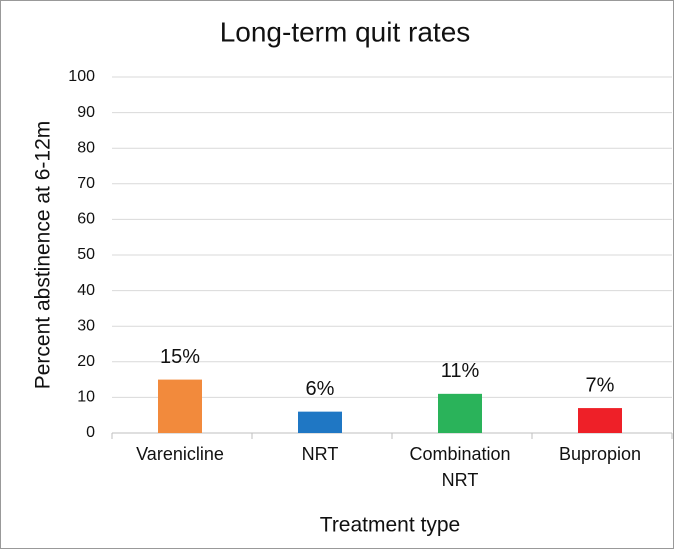 This screenshot has width=674, height=549. I want to click on y-tick-label: 100, so click(81, 76).